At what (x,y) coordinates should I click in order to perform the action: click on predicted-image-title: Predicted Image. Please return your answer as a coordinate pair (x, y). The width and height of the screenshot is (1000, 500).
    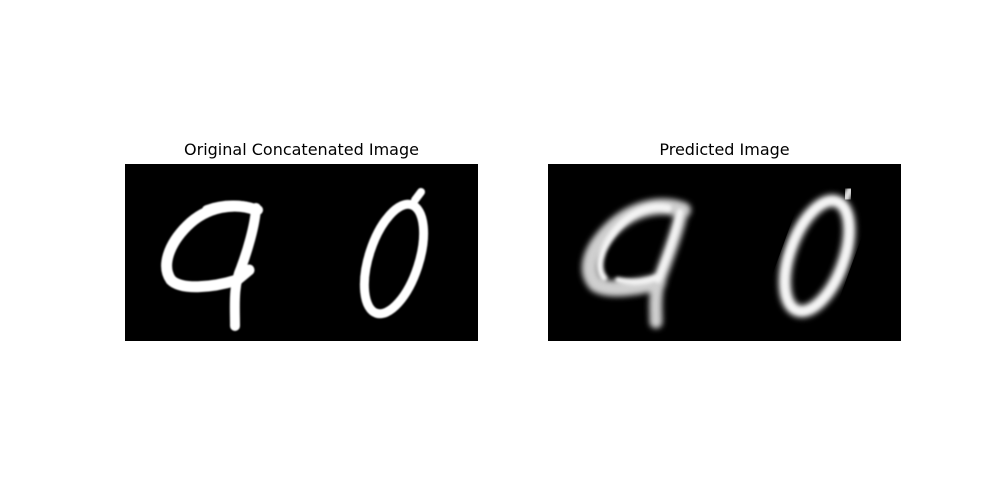
    Looking at the image, I should click on (724, 149).